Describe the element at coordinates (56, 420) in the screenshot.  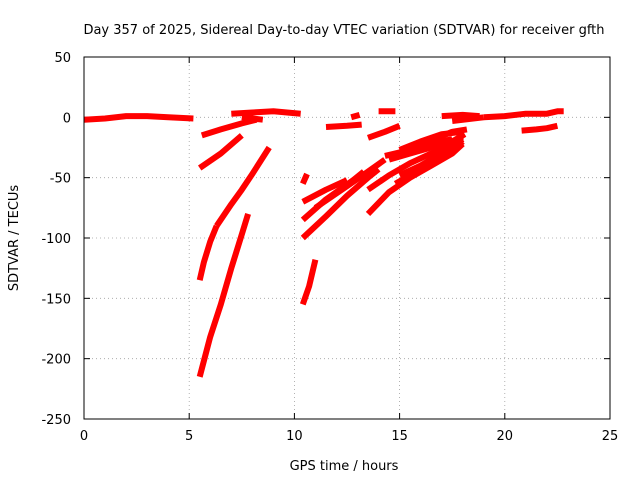
I see `y-tick-label: -250` at that location.